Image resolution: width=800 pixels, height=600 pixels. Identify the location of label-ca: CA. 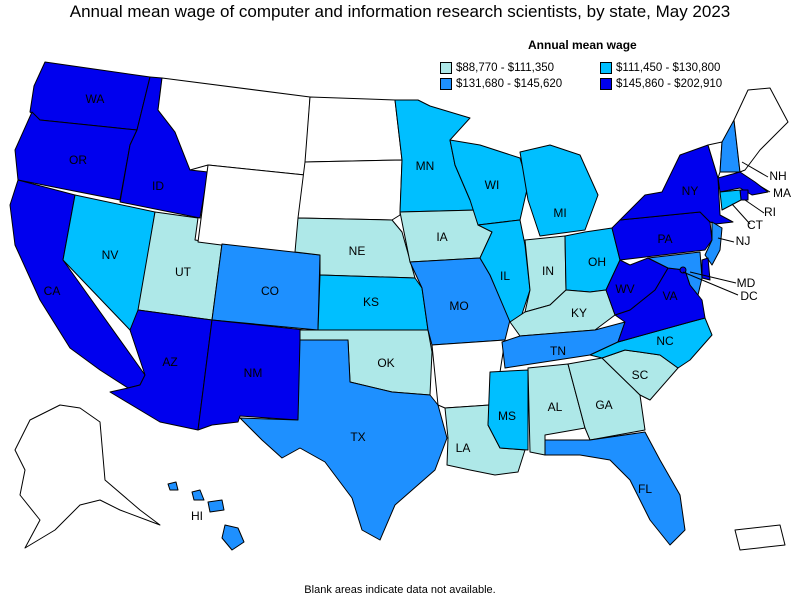
(52, 291).